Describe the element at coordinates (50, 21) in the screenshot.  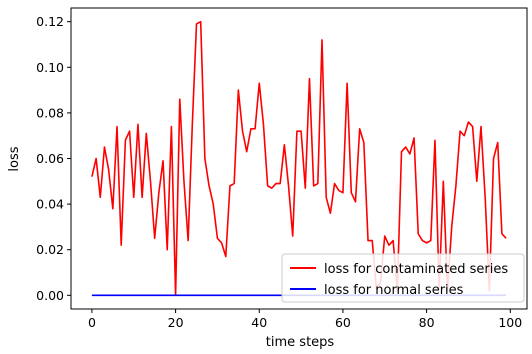
I see `y-tick-label: 0.12` at that location.